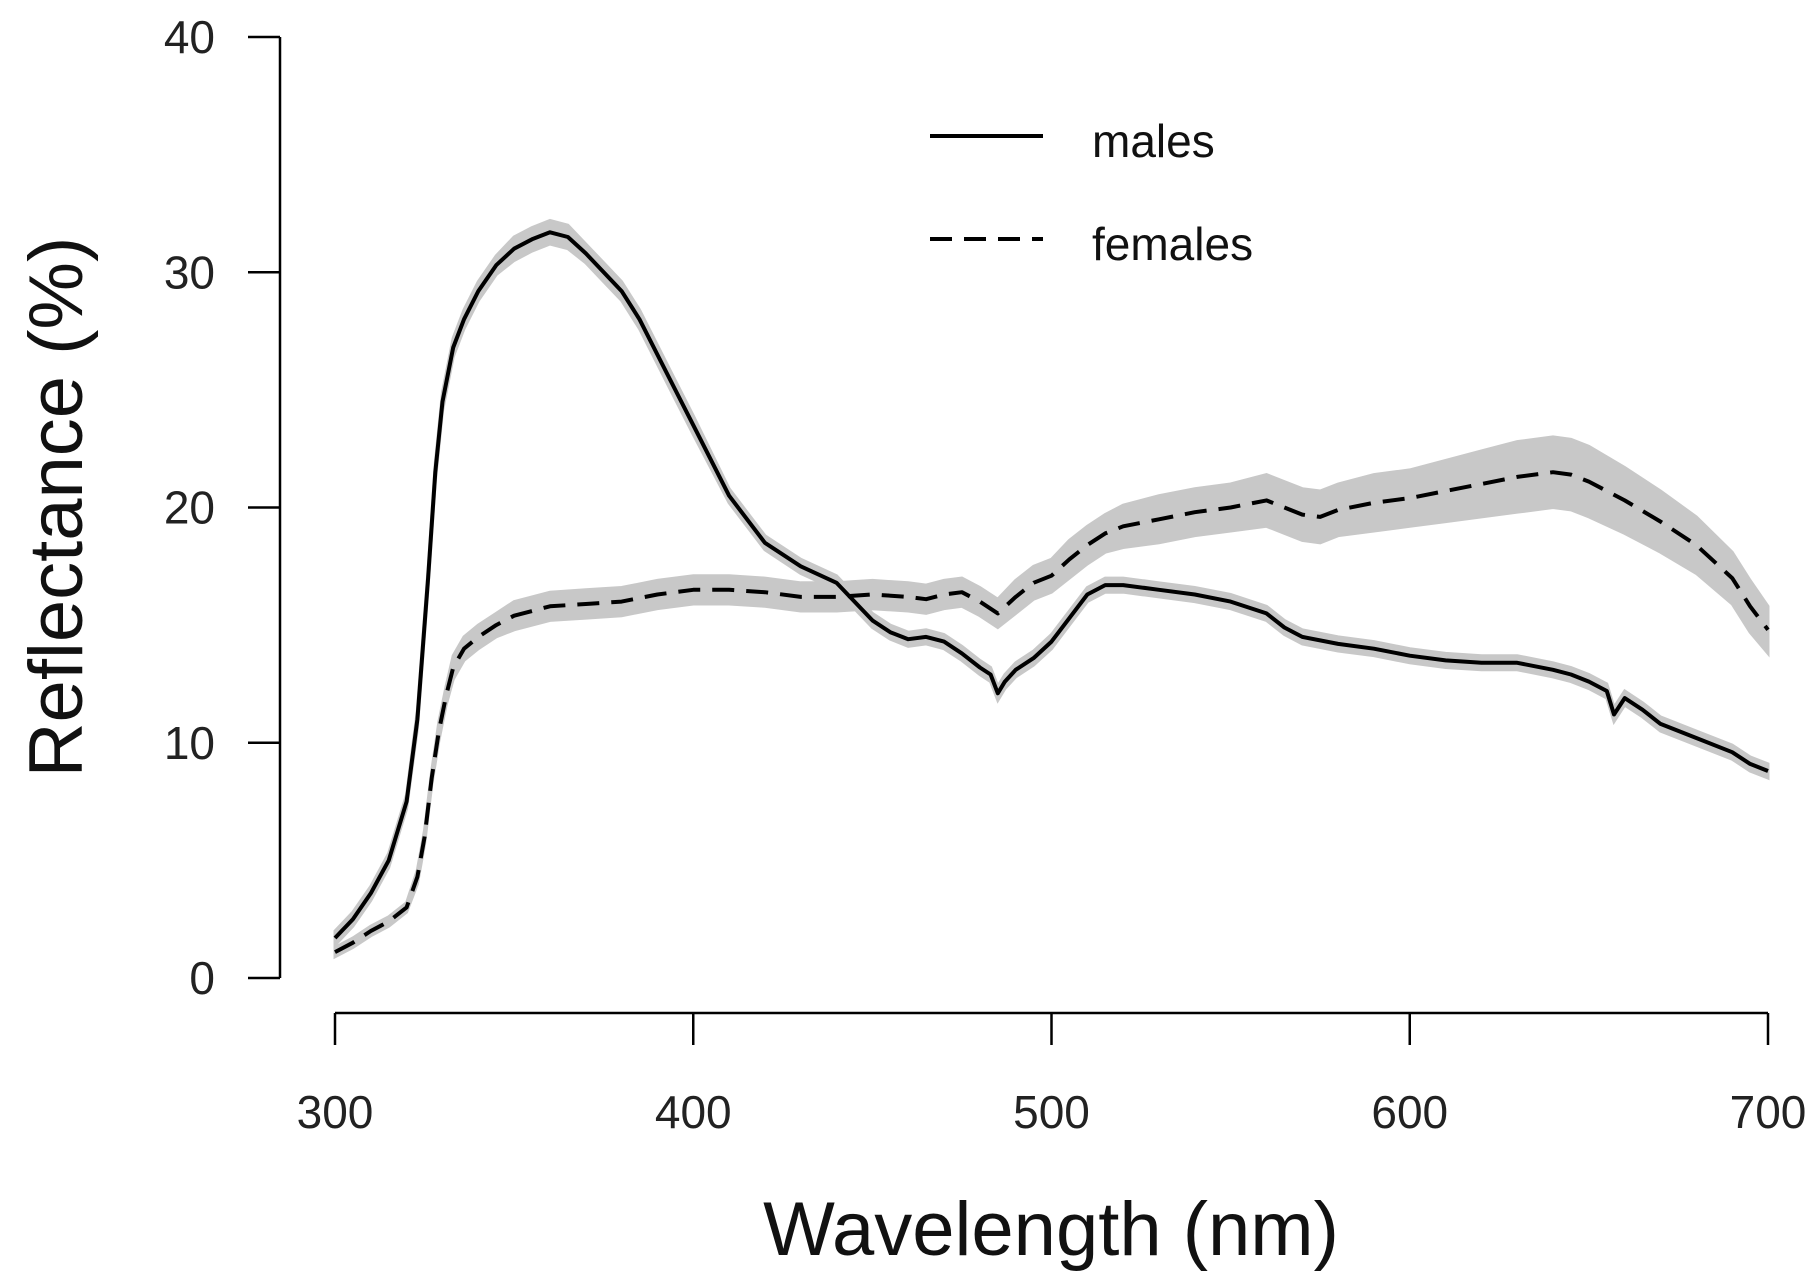 The height and width of the screenshot is (1271, 1818). What do you see at coordinates (693, 1112) in the screenshot?
I see `x-tick-label-400: 400` at bounding box center [693, 1112].